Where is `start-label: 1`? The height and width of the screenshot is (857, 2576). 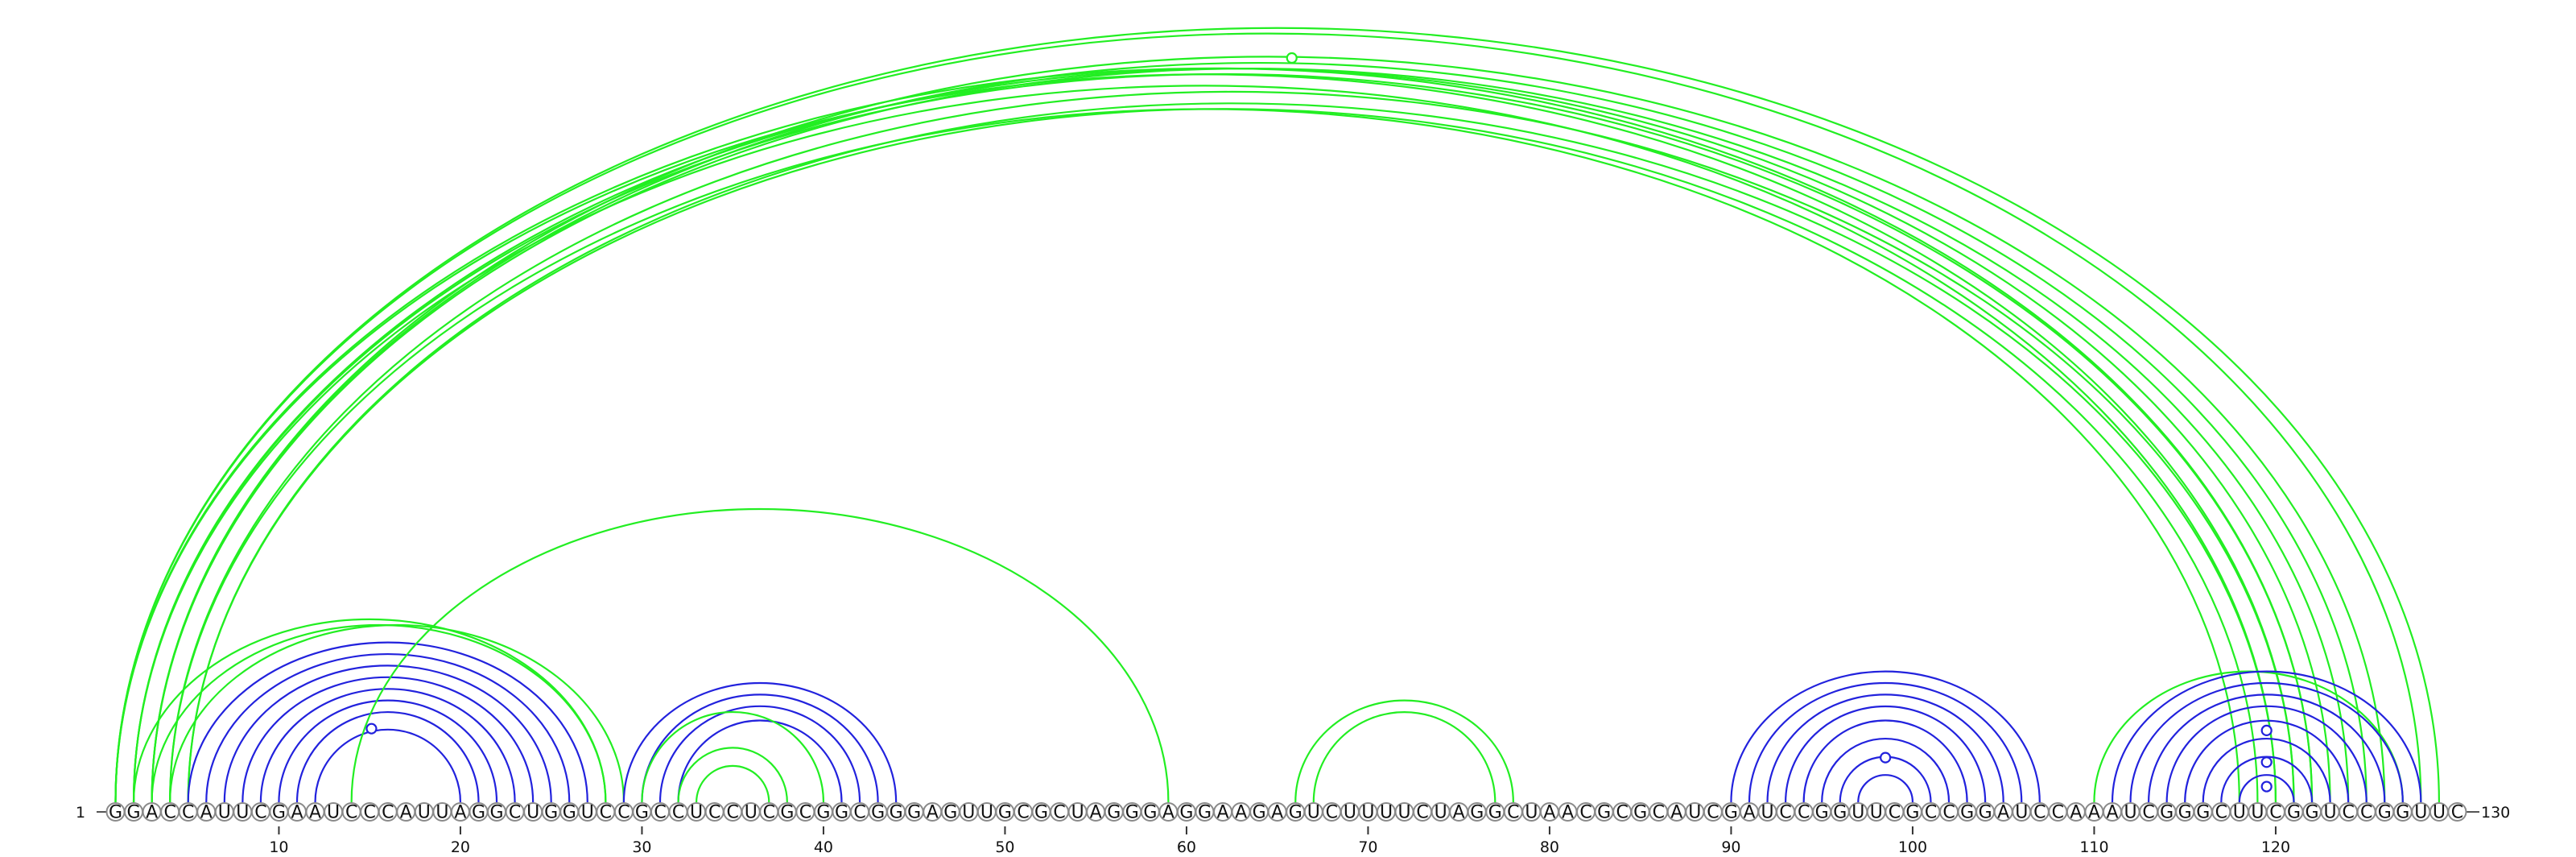
start-label: 1 is located at coordinates (80, 813).